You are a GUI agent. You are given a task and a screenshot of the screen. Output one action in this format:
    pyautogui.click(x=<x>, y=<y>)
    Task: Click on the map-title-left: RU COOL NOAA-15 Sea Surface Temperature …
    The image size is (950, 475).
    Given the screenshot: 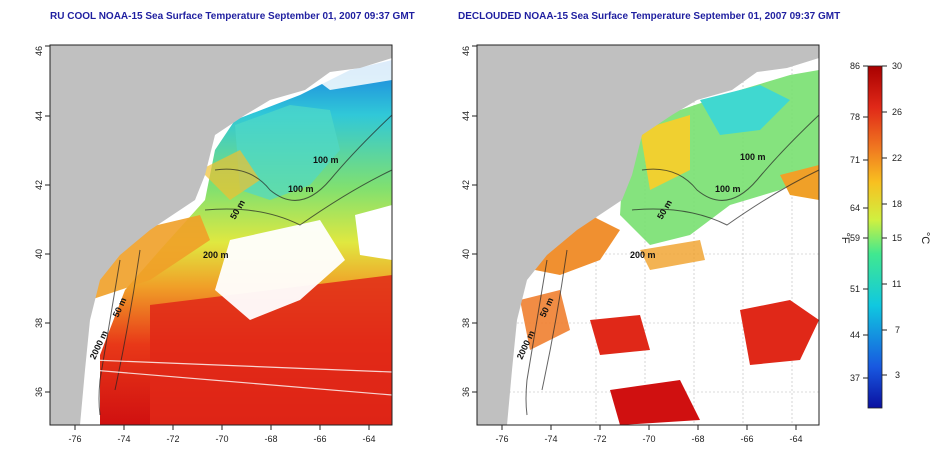 What is the action you would take?
    pyautogui.click(x=232, y=16)
    